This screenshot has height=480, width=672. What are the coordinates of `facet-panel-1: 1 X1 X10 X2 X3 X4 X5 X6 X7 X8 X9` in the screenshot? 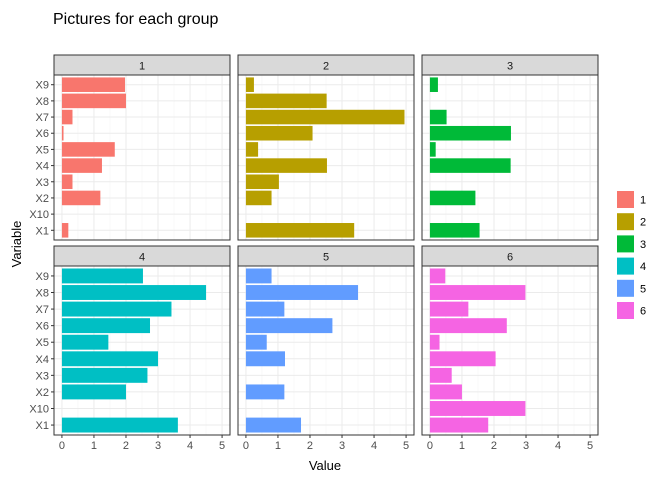 It's located at (130, 147).